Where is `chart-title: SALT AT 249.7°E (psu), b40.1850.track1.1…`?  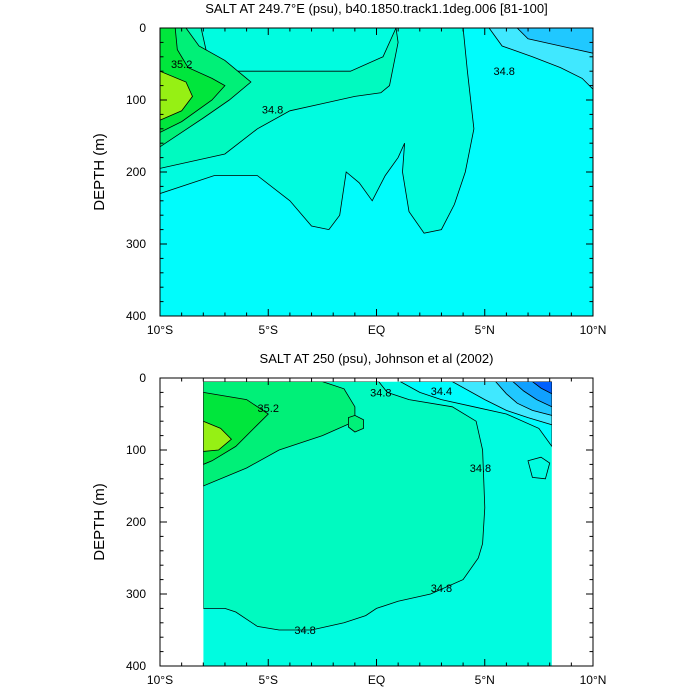 chart-title: SALT AT 249.7°E (psu), b40.1850.track1.1… is located at coordinates (376, 8).